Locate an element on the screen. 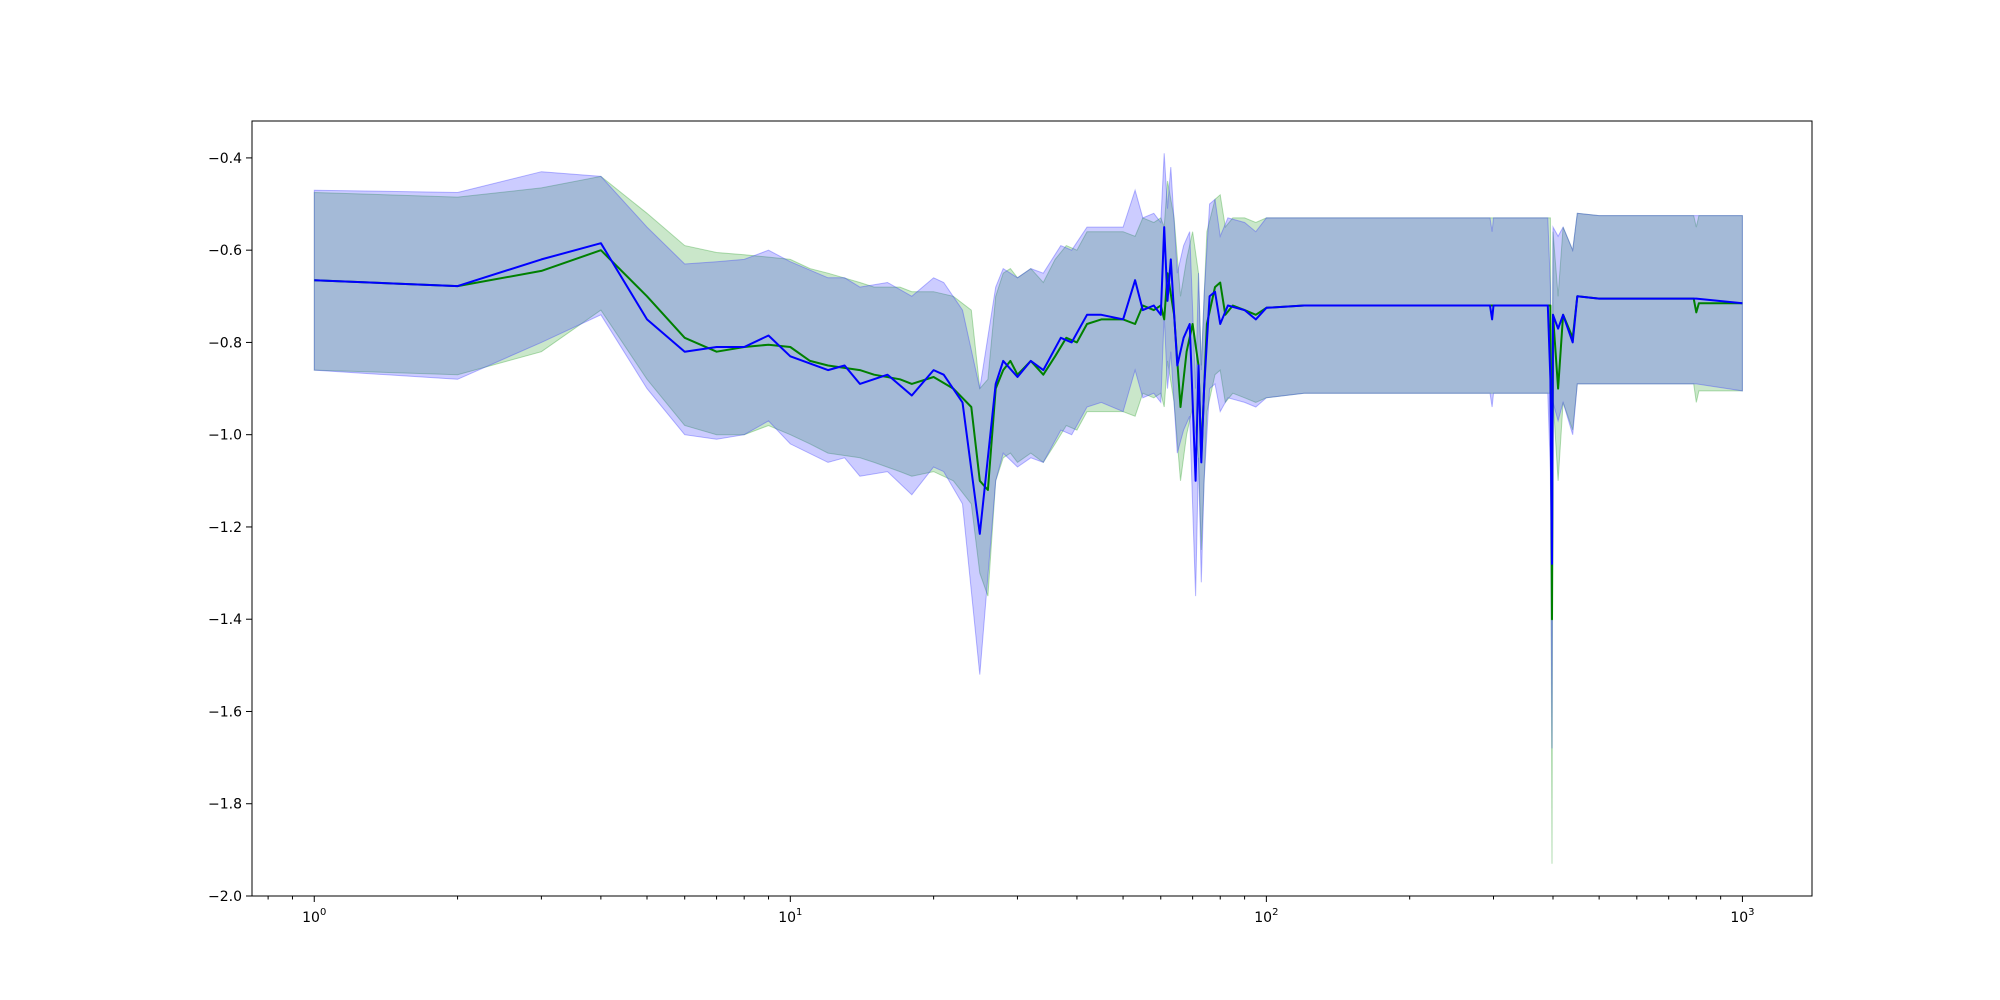 The image size is (2000, 1000). y-tick-label: −1.6 is located at coordinates (225, 712).